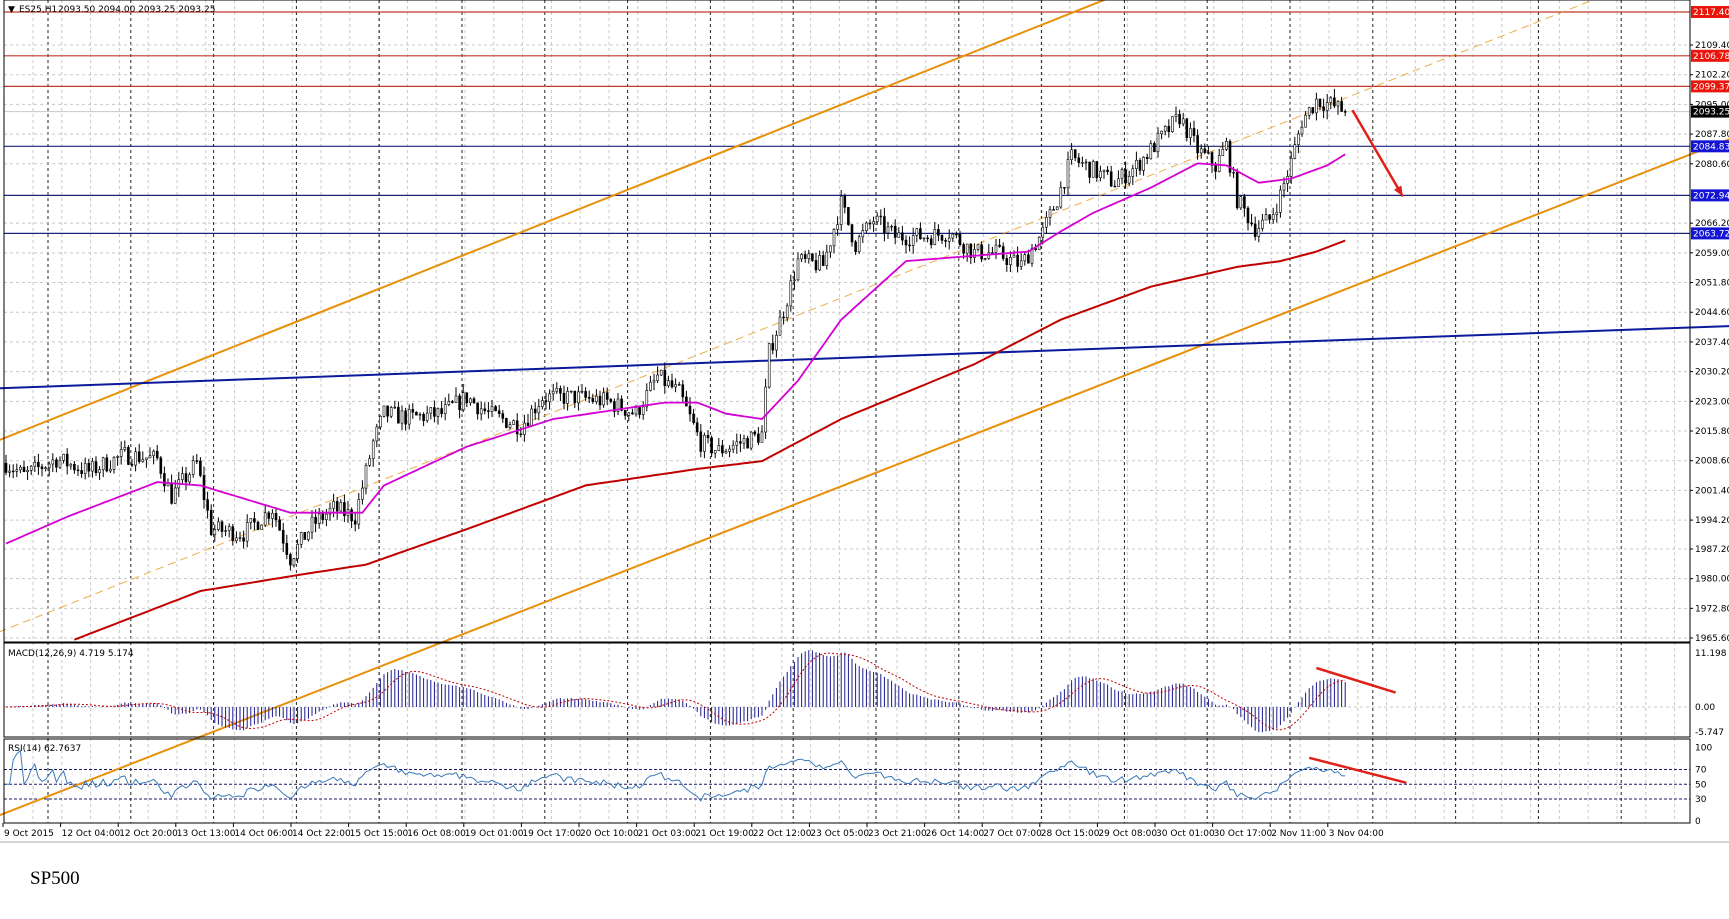 The height and width of the screenshot is (919, 1729). Describe the element at coordinates (1712, 76) in the screenshot. I see `y-tick-label: 2102.20` at that location.